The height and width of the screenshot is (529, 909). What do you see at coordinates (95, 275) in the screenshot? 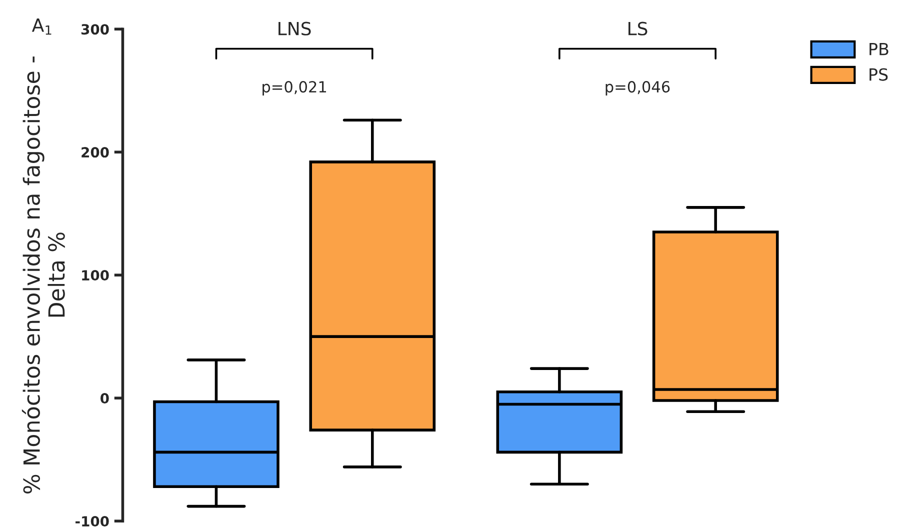
I see `y-tick-label: 100` at bounding box center [95, 275].